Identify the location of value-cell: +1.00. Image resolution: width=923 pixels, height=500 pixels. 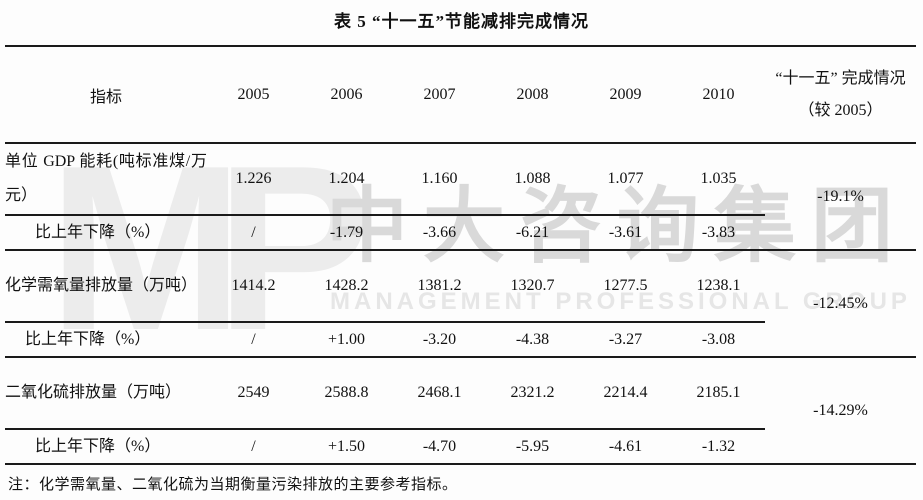
(346, 340).